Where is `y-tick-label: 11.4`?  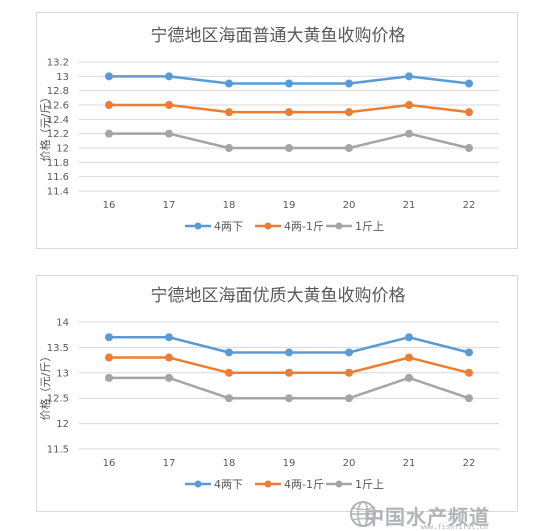 y-tick-label: 11.4 is located at coordinates (58, 192).